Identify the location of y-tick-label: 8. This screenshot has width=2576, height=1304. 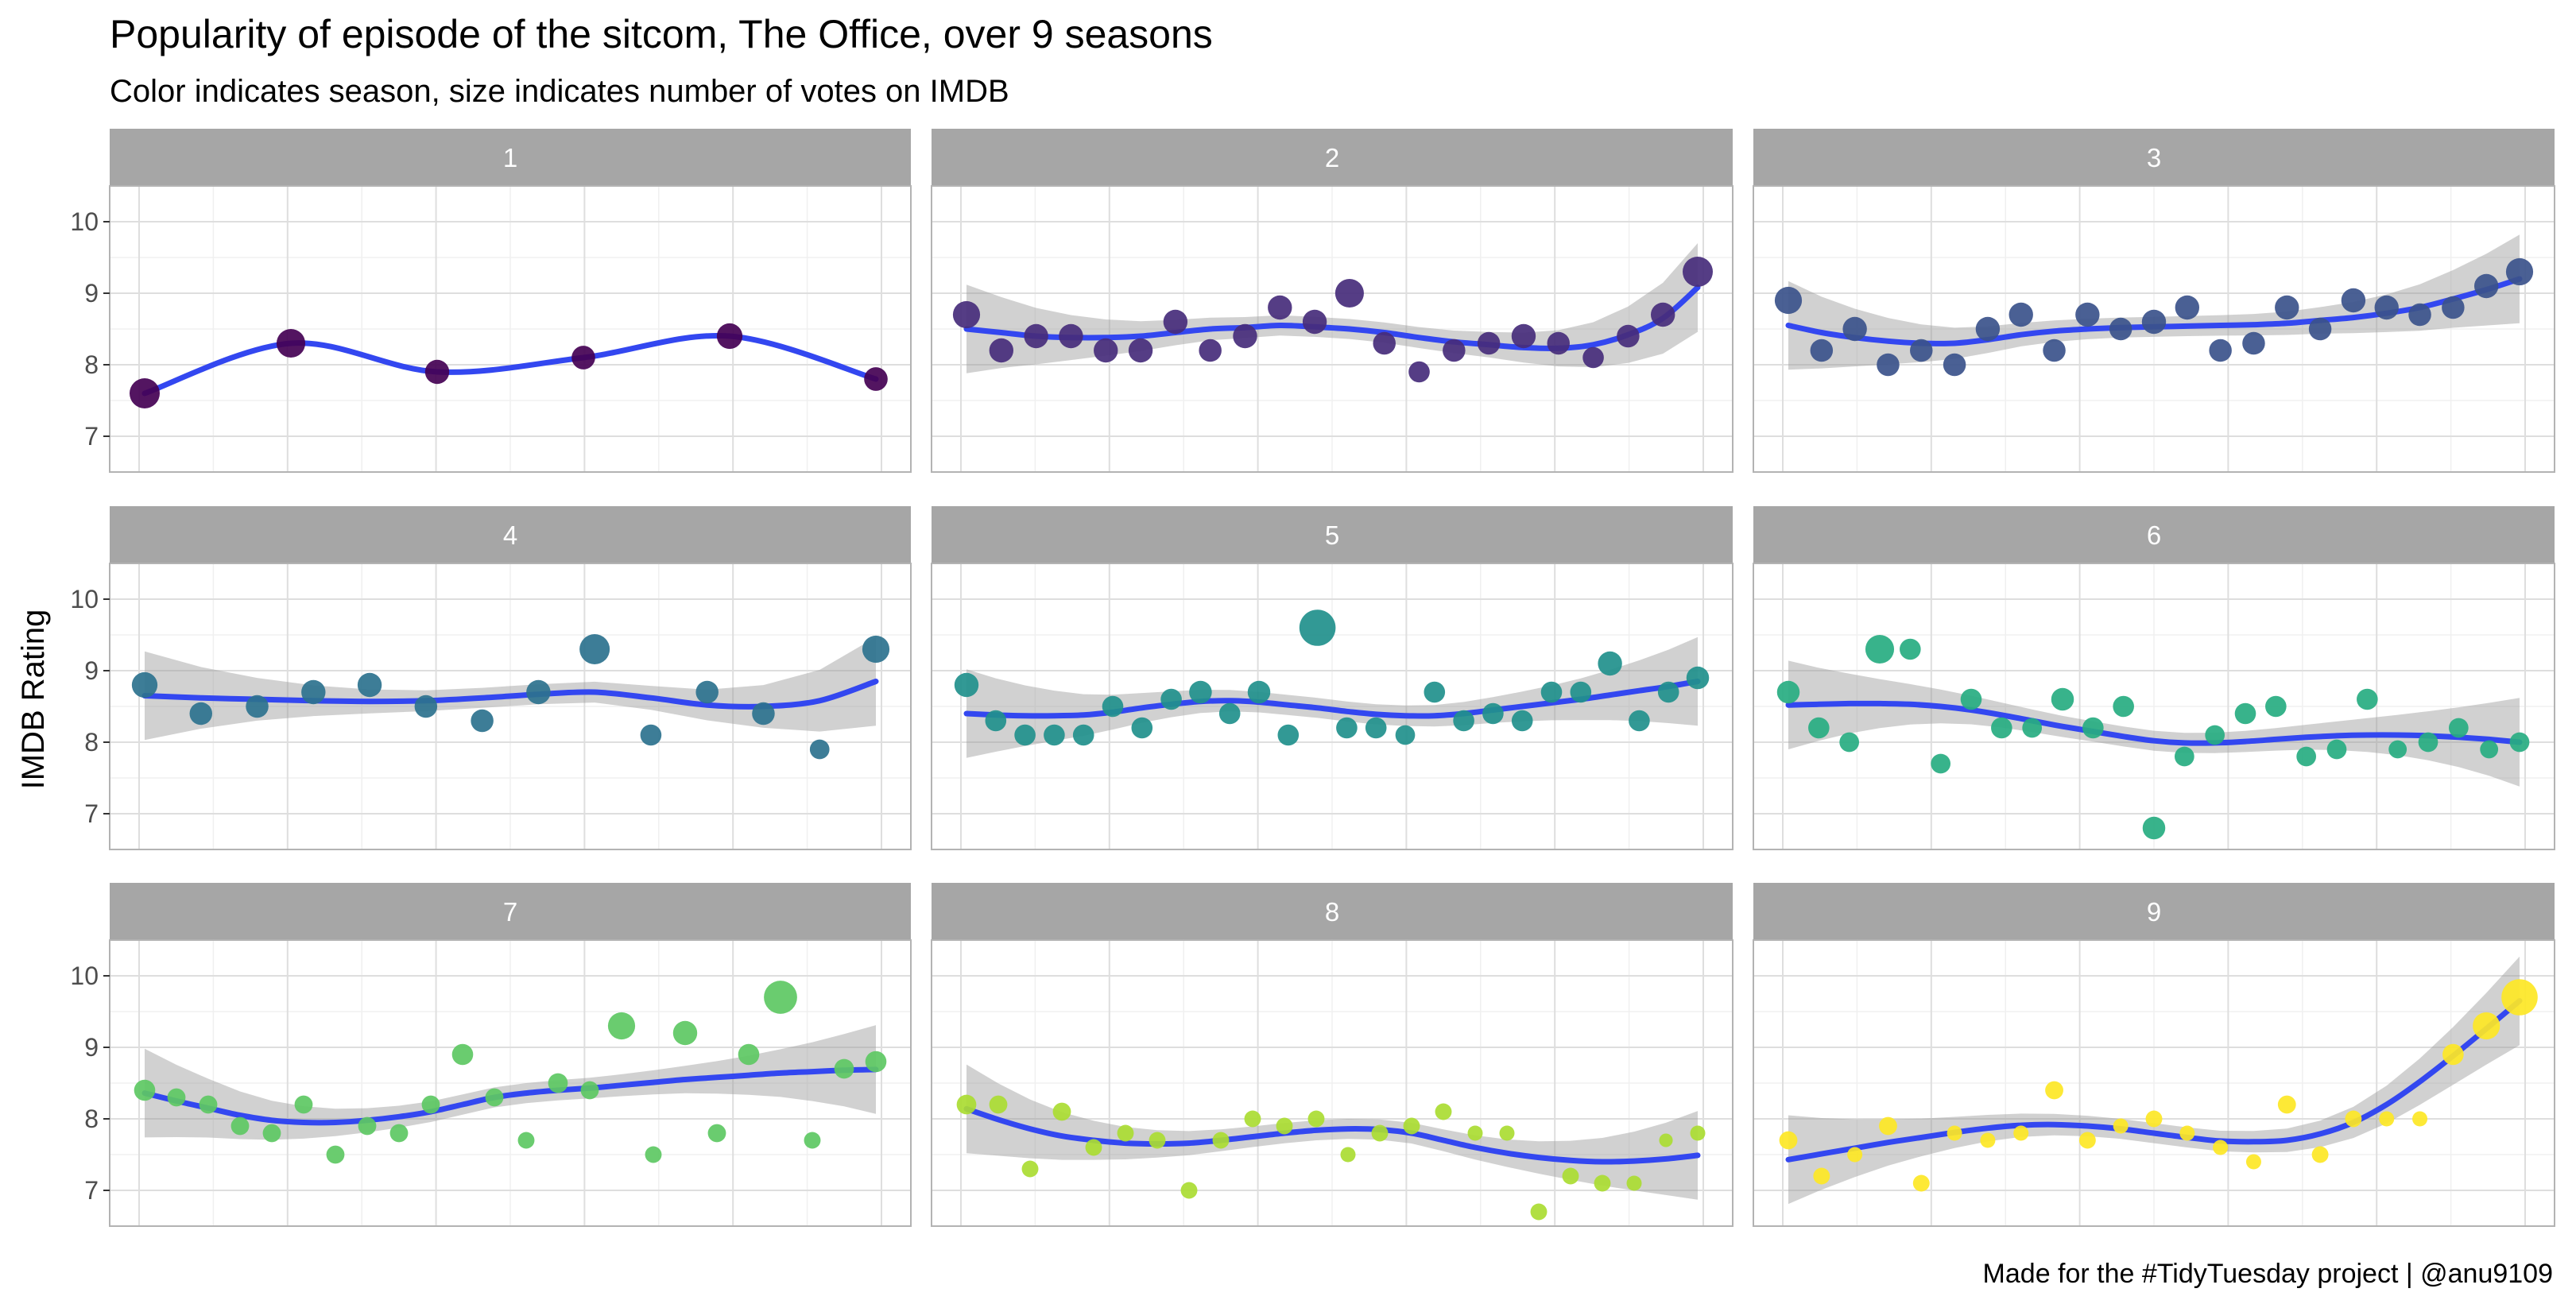
(91, 1119).